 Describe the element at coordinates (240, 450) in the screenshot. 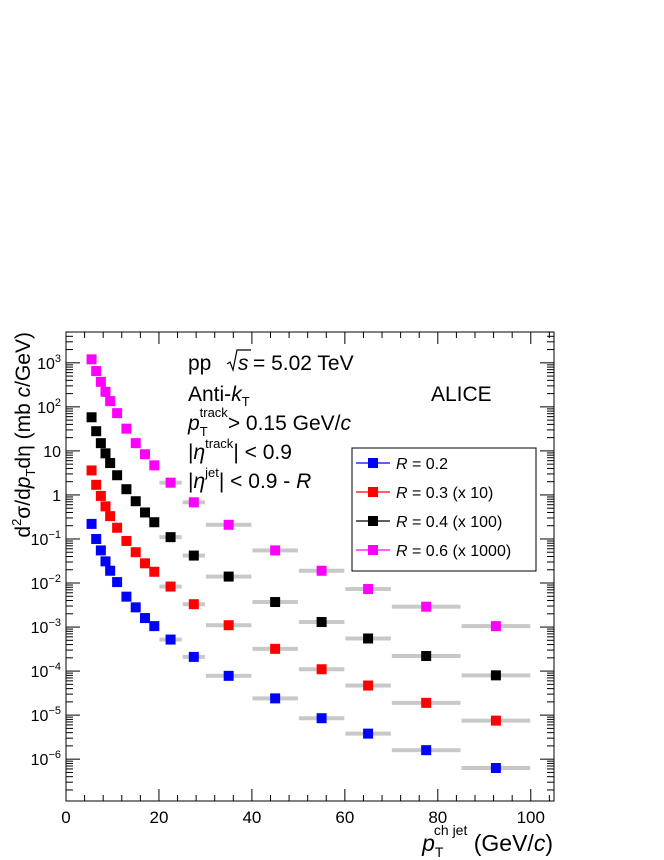

I see `annotation-eta-track: |ηtrack| < 0.9` at that location.